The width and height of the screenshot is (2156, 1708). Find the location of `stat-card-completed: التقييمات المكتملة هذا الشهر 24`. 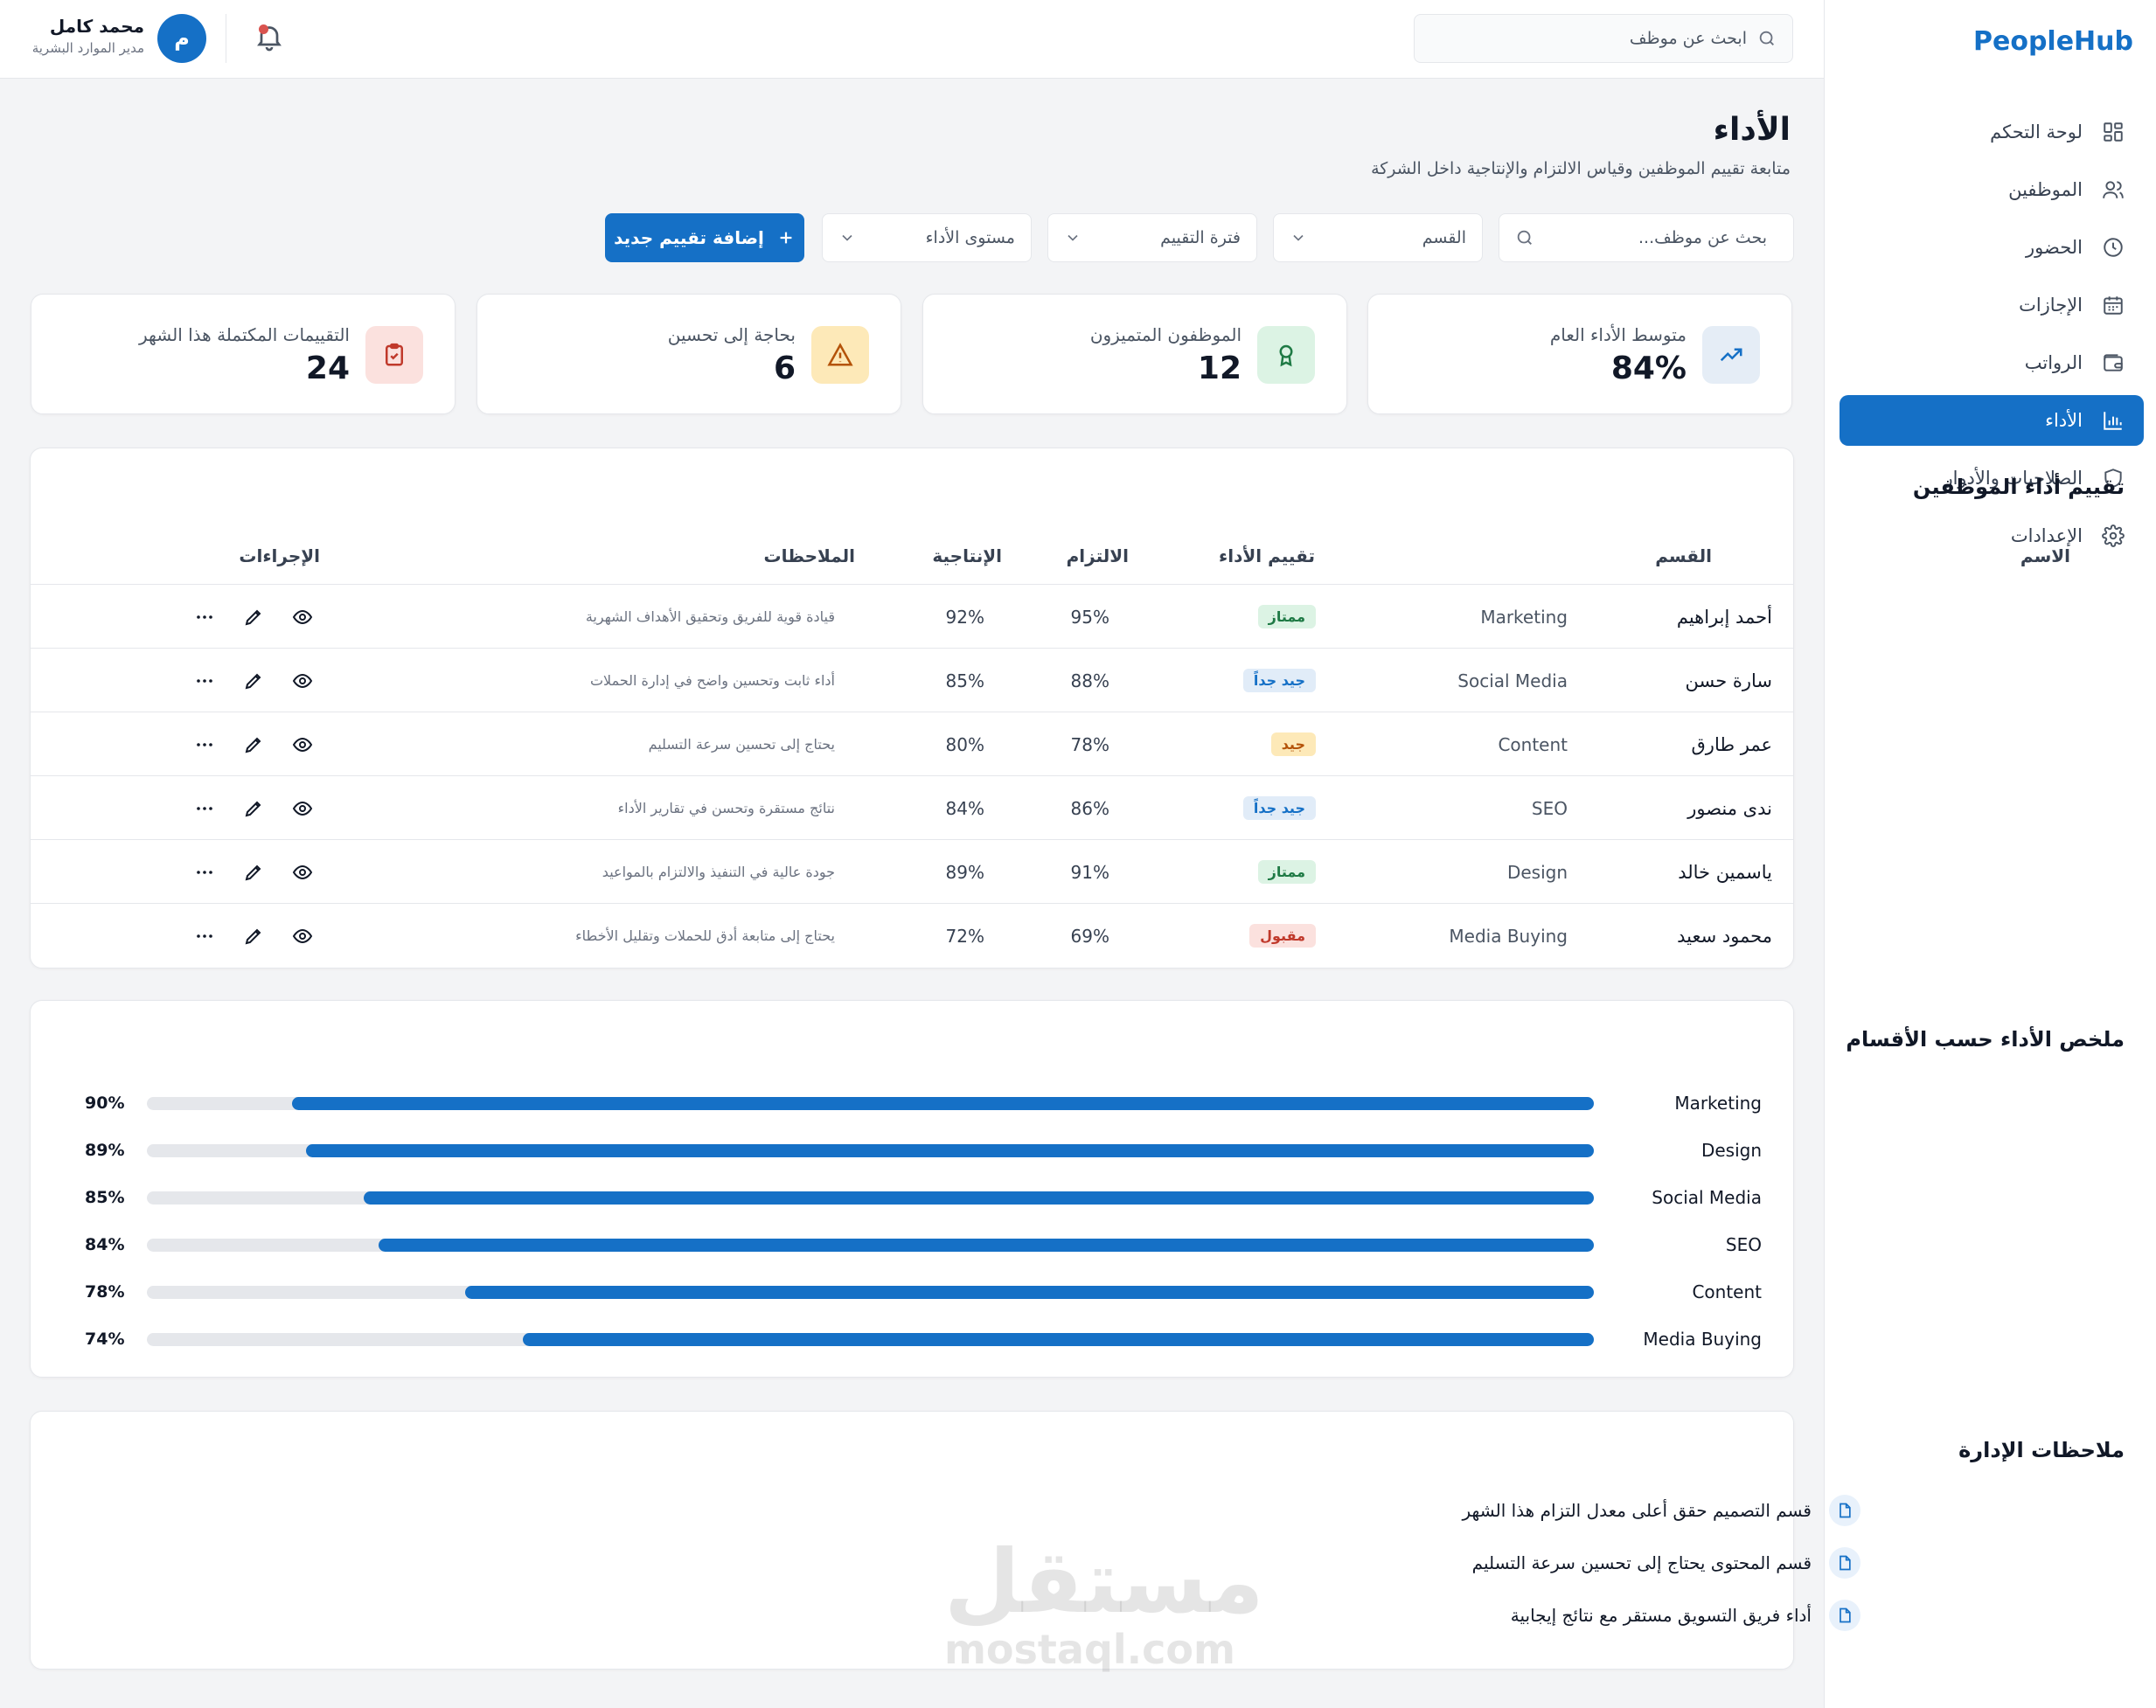

stat-card-completed: التقييمات المكتملة هذا الشهر 24 is located at coordinates (243, 354).